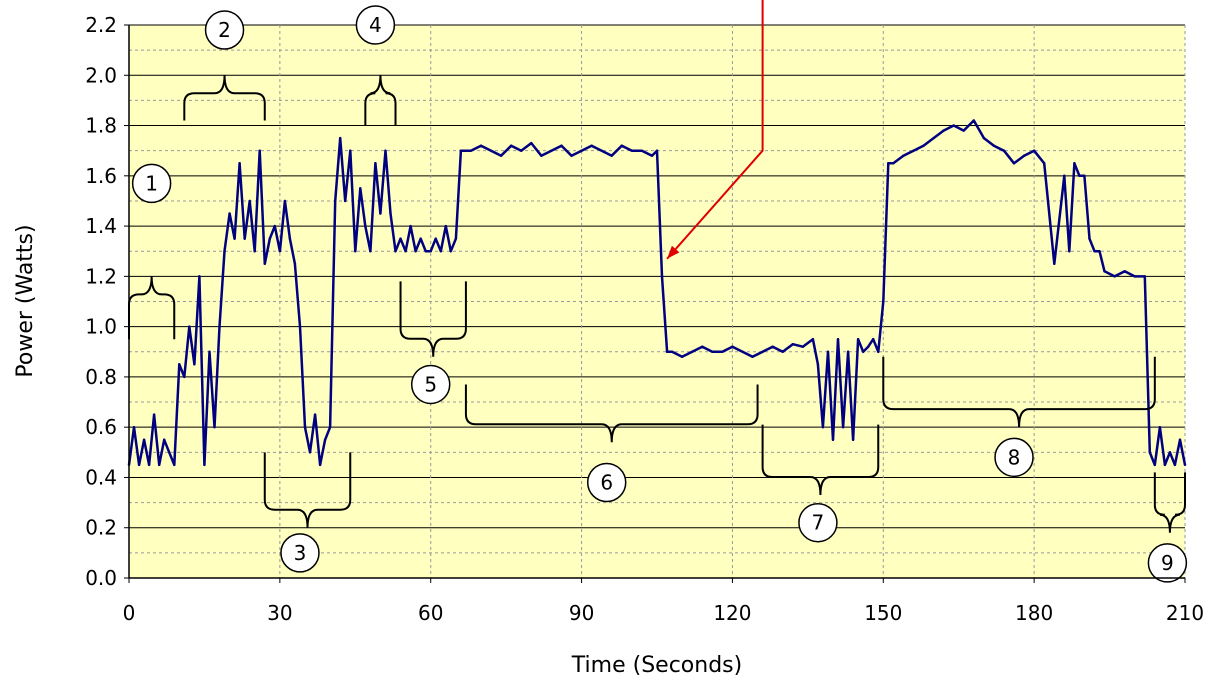 The image size is (1217, 689). What do you see at coordinates (101, 226) in the screenshot?
I see `y-tick-label: 1.4` at bounding box center [101, 226].